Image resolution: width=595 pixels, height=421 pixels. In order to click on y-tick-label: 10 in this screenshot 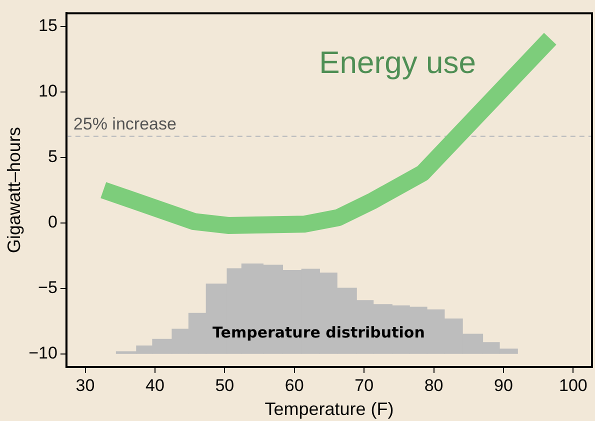, I will do `click(48, 91)`.